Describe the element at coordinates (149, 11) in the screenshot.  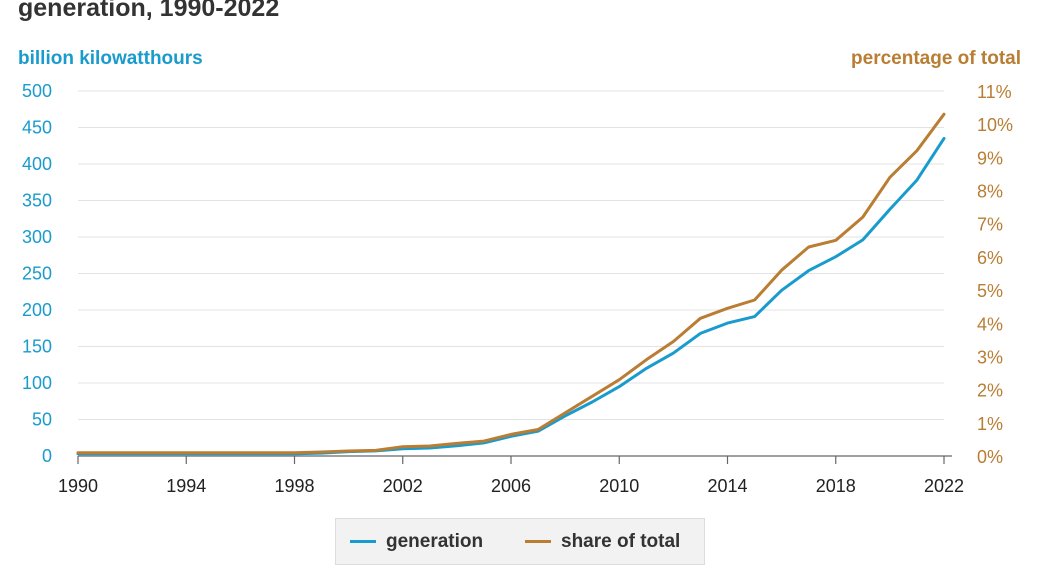
I see `chart-title: generation, 1990-2022` at that location.